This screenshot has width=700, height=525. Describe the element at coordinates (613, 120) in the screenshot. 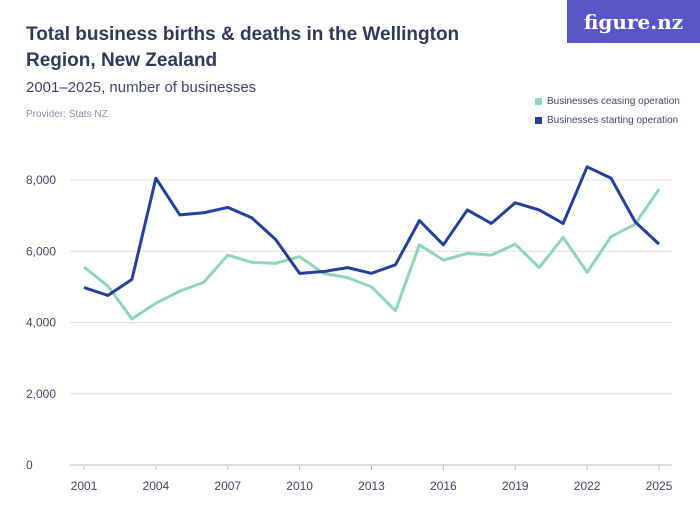

I see `legend-label: Businesses starting operation` at that location.